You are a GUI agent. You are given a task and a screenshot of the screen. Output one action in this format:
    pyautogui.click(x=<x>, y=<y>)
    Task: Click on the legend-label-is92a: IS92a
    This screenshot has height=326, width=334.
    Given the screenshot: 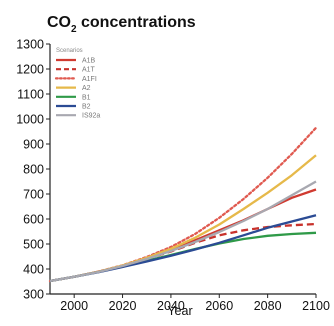 What is the action you would take?
    pyautogui.click(x=91, y=116)
    